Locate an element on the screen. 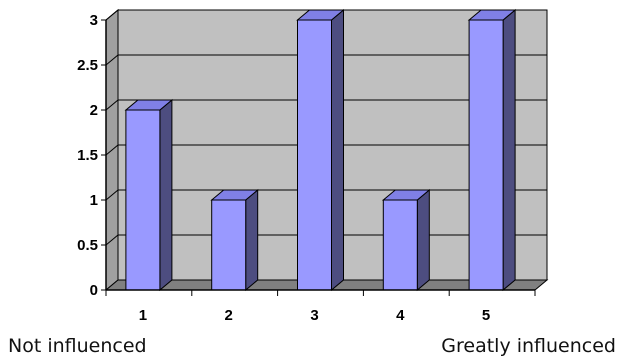  x-tick-labels: 1 2 3 4 5 is located at coordinates (315, 315).